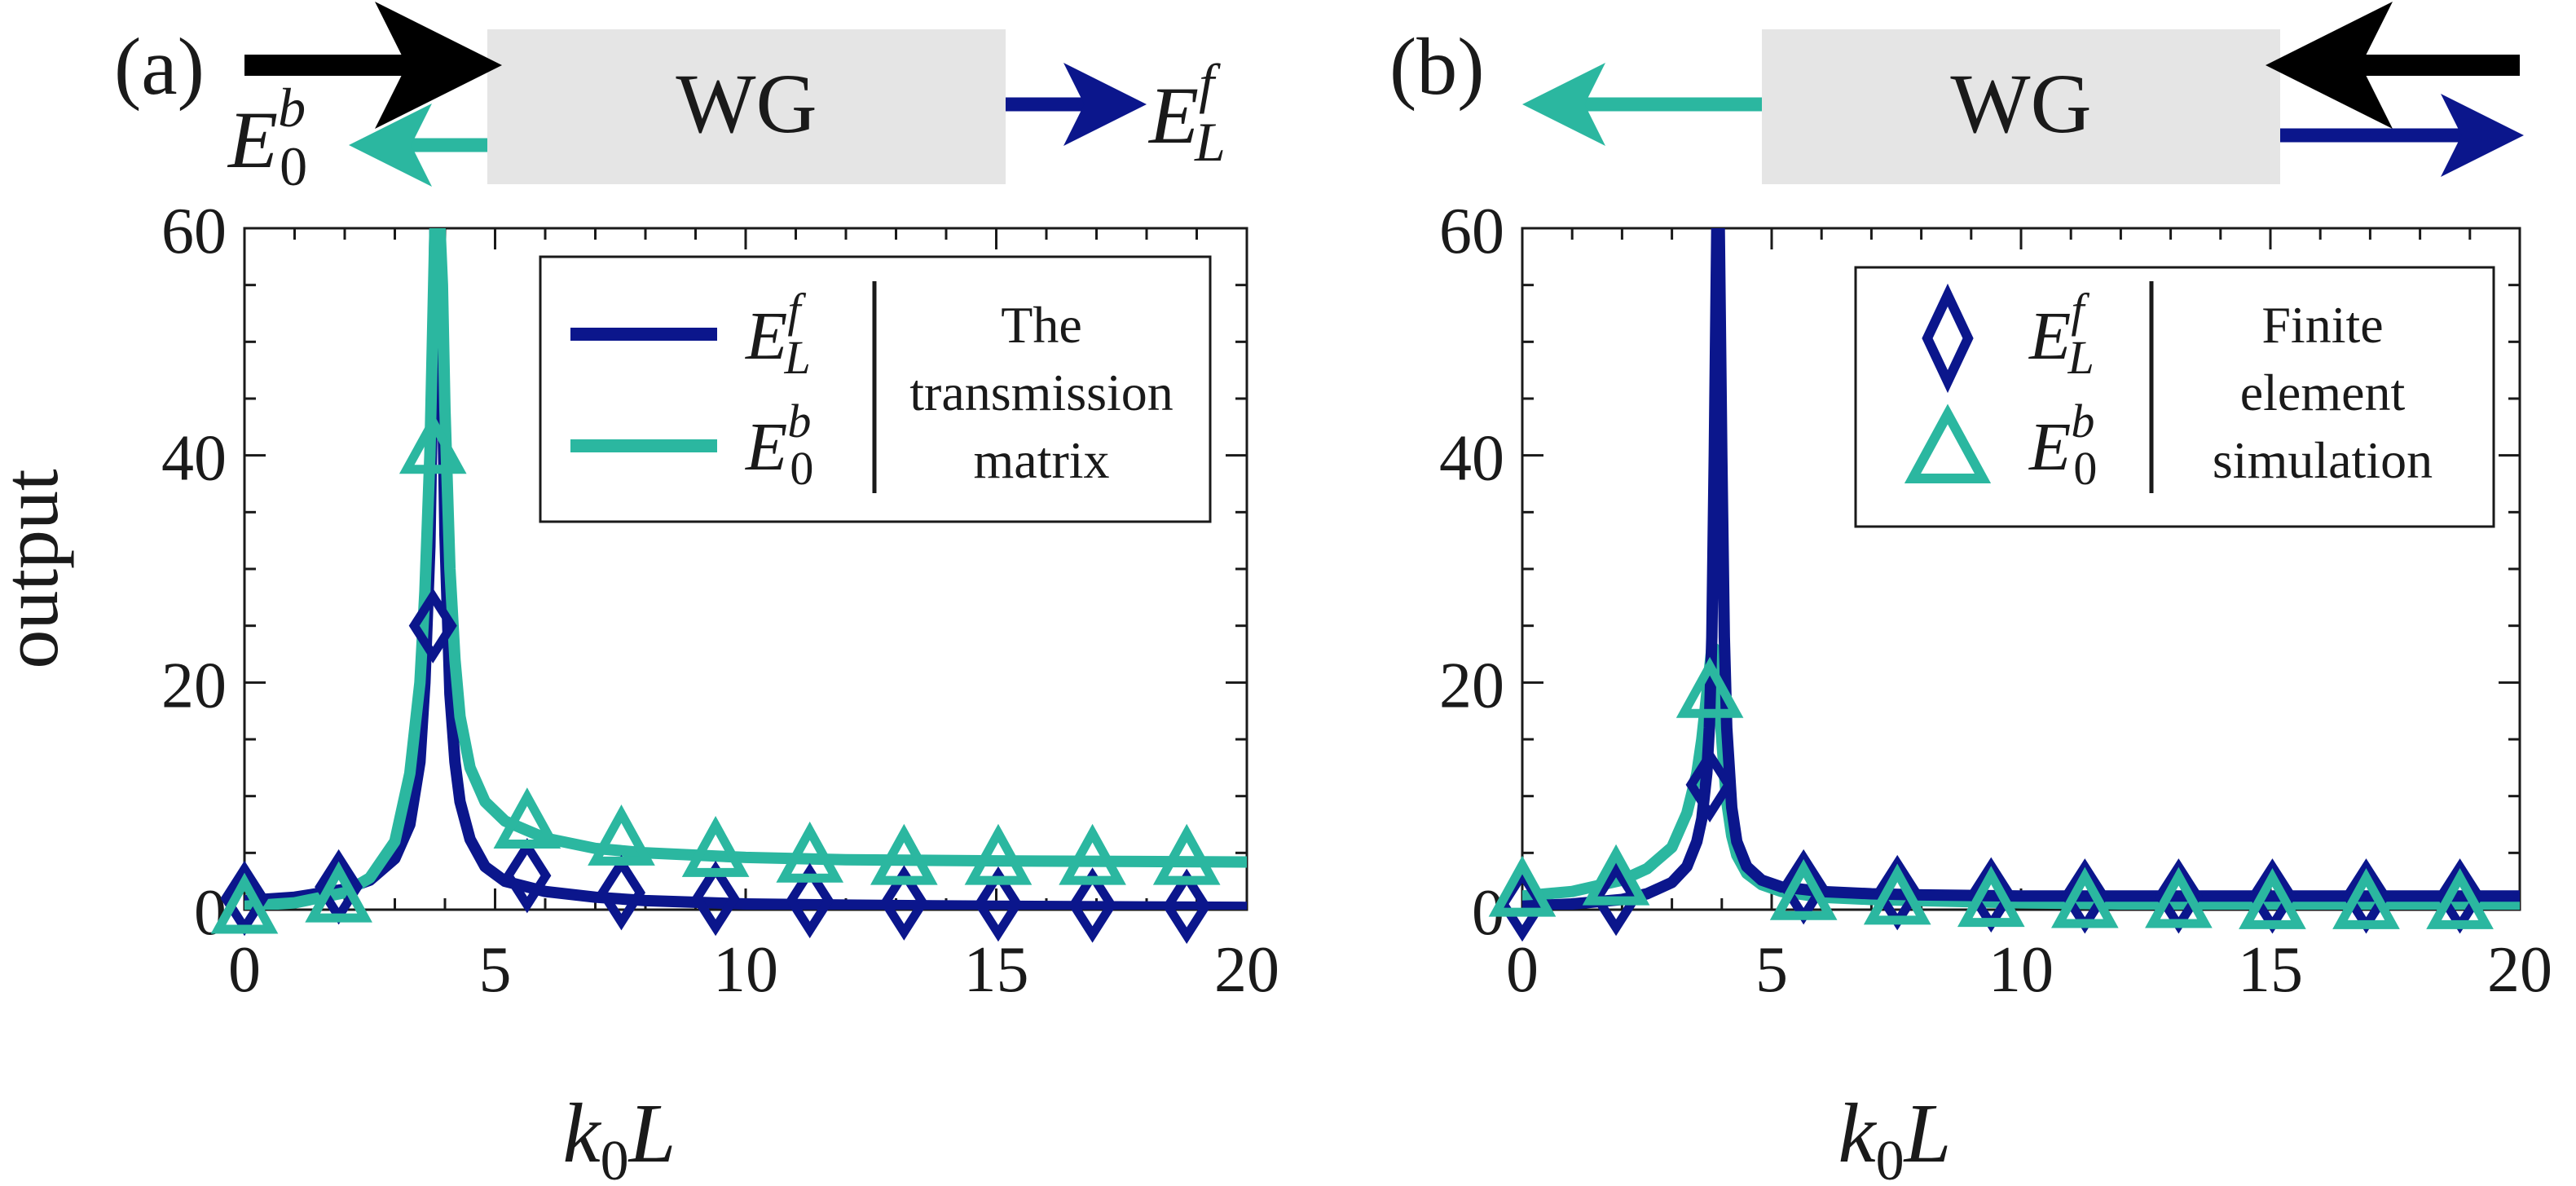  What do you see at coordinates (875, 389) in the screenshot?
I see `legend-a: Ef L Eb 0 The transmission matrix` at bounding box center [875, 389].